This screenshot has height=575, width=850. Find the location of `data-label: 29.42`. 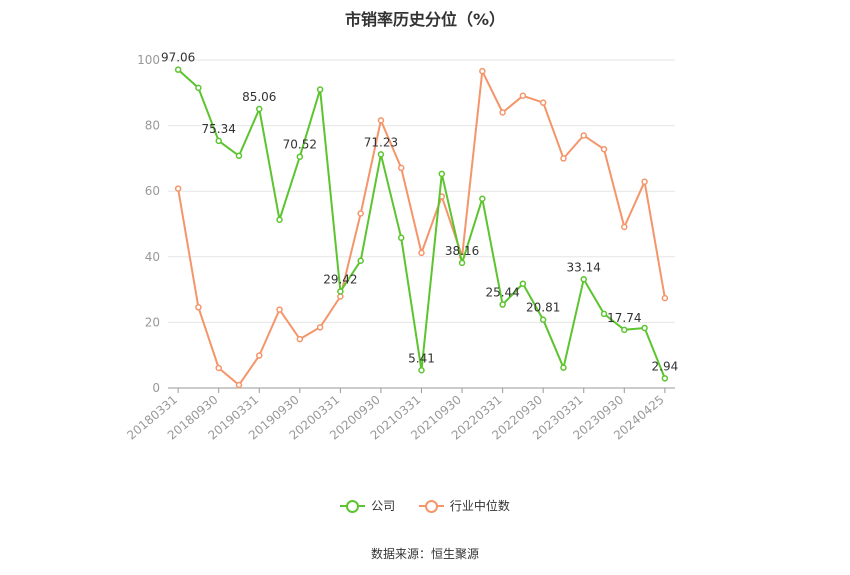

data-label: 29.42 is located at coordinates (340, 280).